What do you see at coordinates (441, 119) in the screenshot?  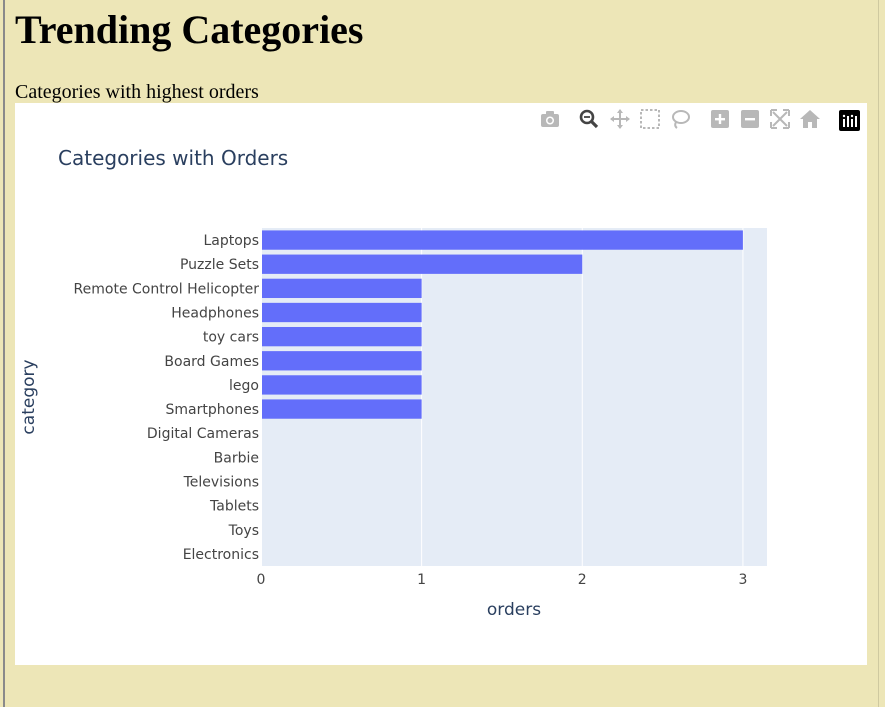 I see `chart-modebar` at bounding box center [441, 119].